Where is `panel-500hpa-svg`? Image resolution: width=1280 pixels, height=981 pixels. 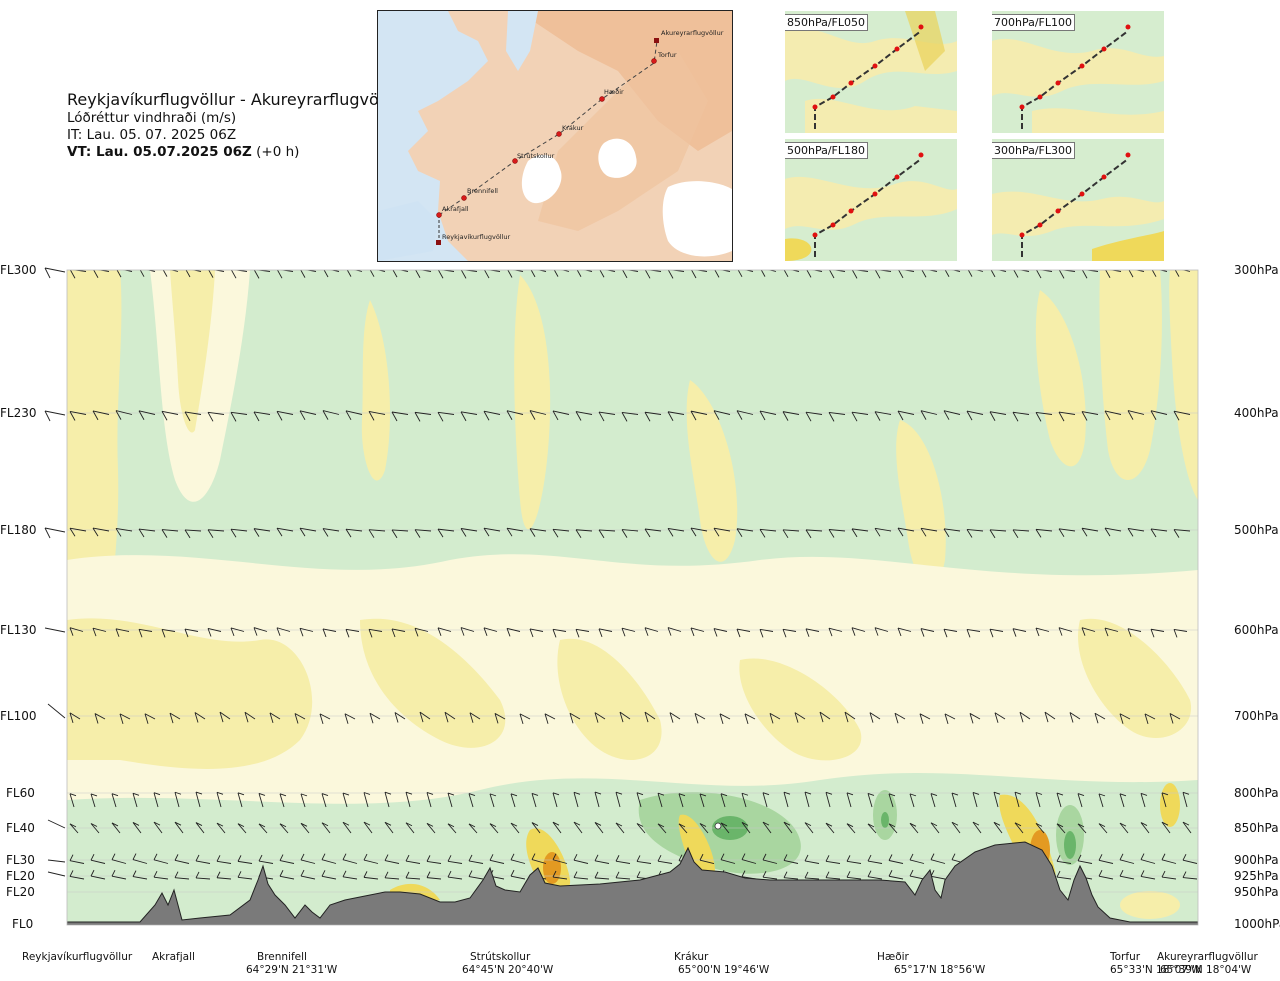 panel-500hpa-svg is located at coordinates (871, 200).